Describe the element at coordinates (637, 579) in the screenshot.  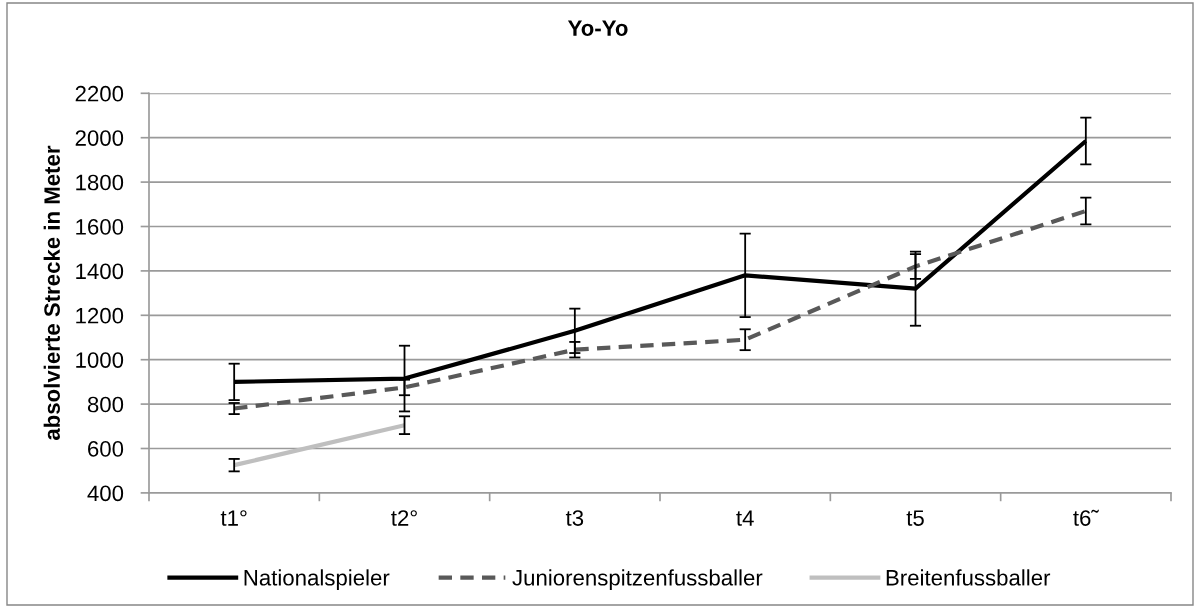
I see `legend-label: Juniorenspitzenfussballer` at that location.